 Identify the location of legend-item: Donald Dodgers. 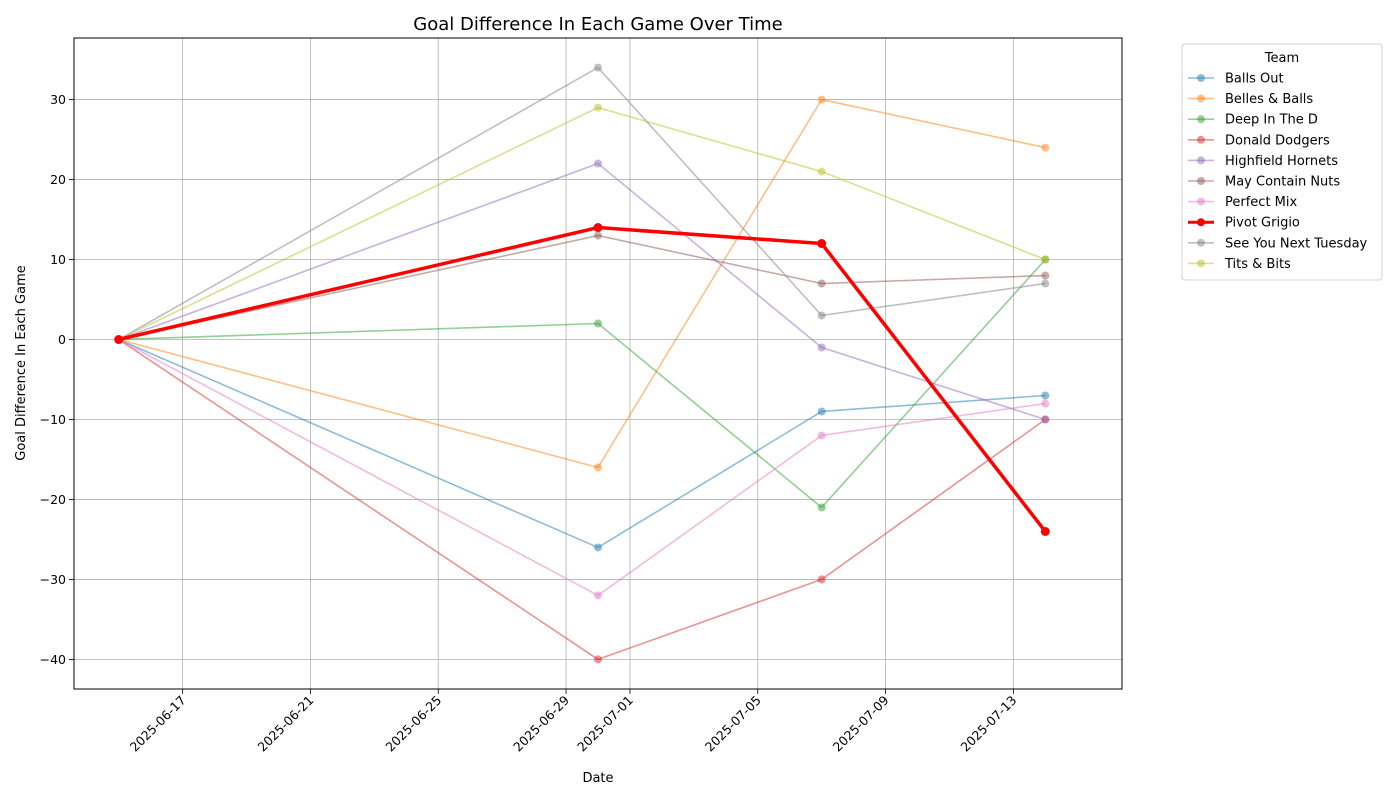
(1259, 140).